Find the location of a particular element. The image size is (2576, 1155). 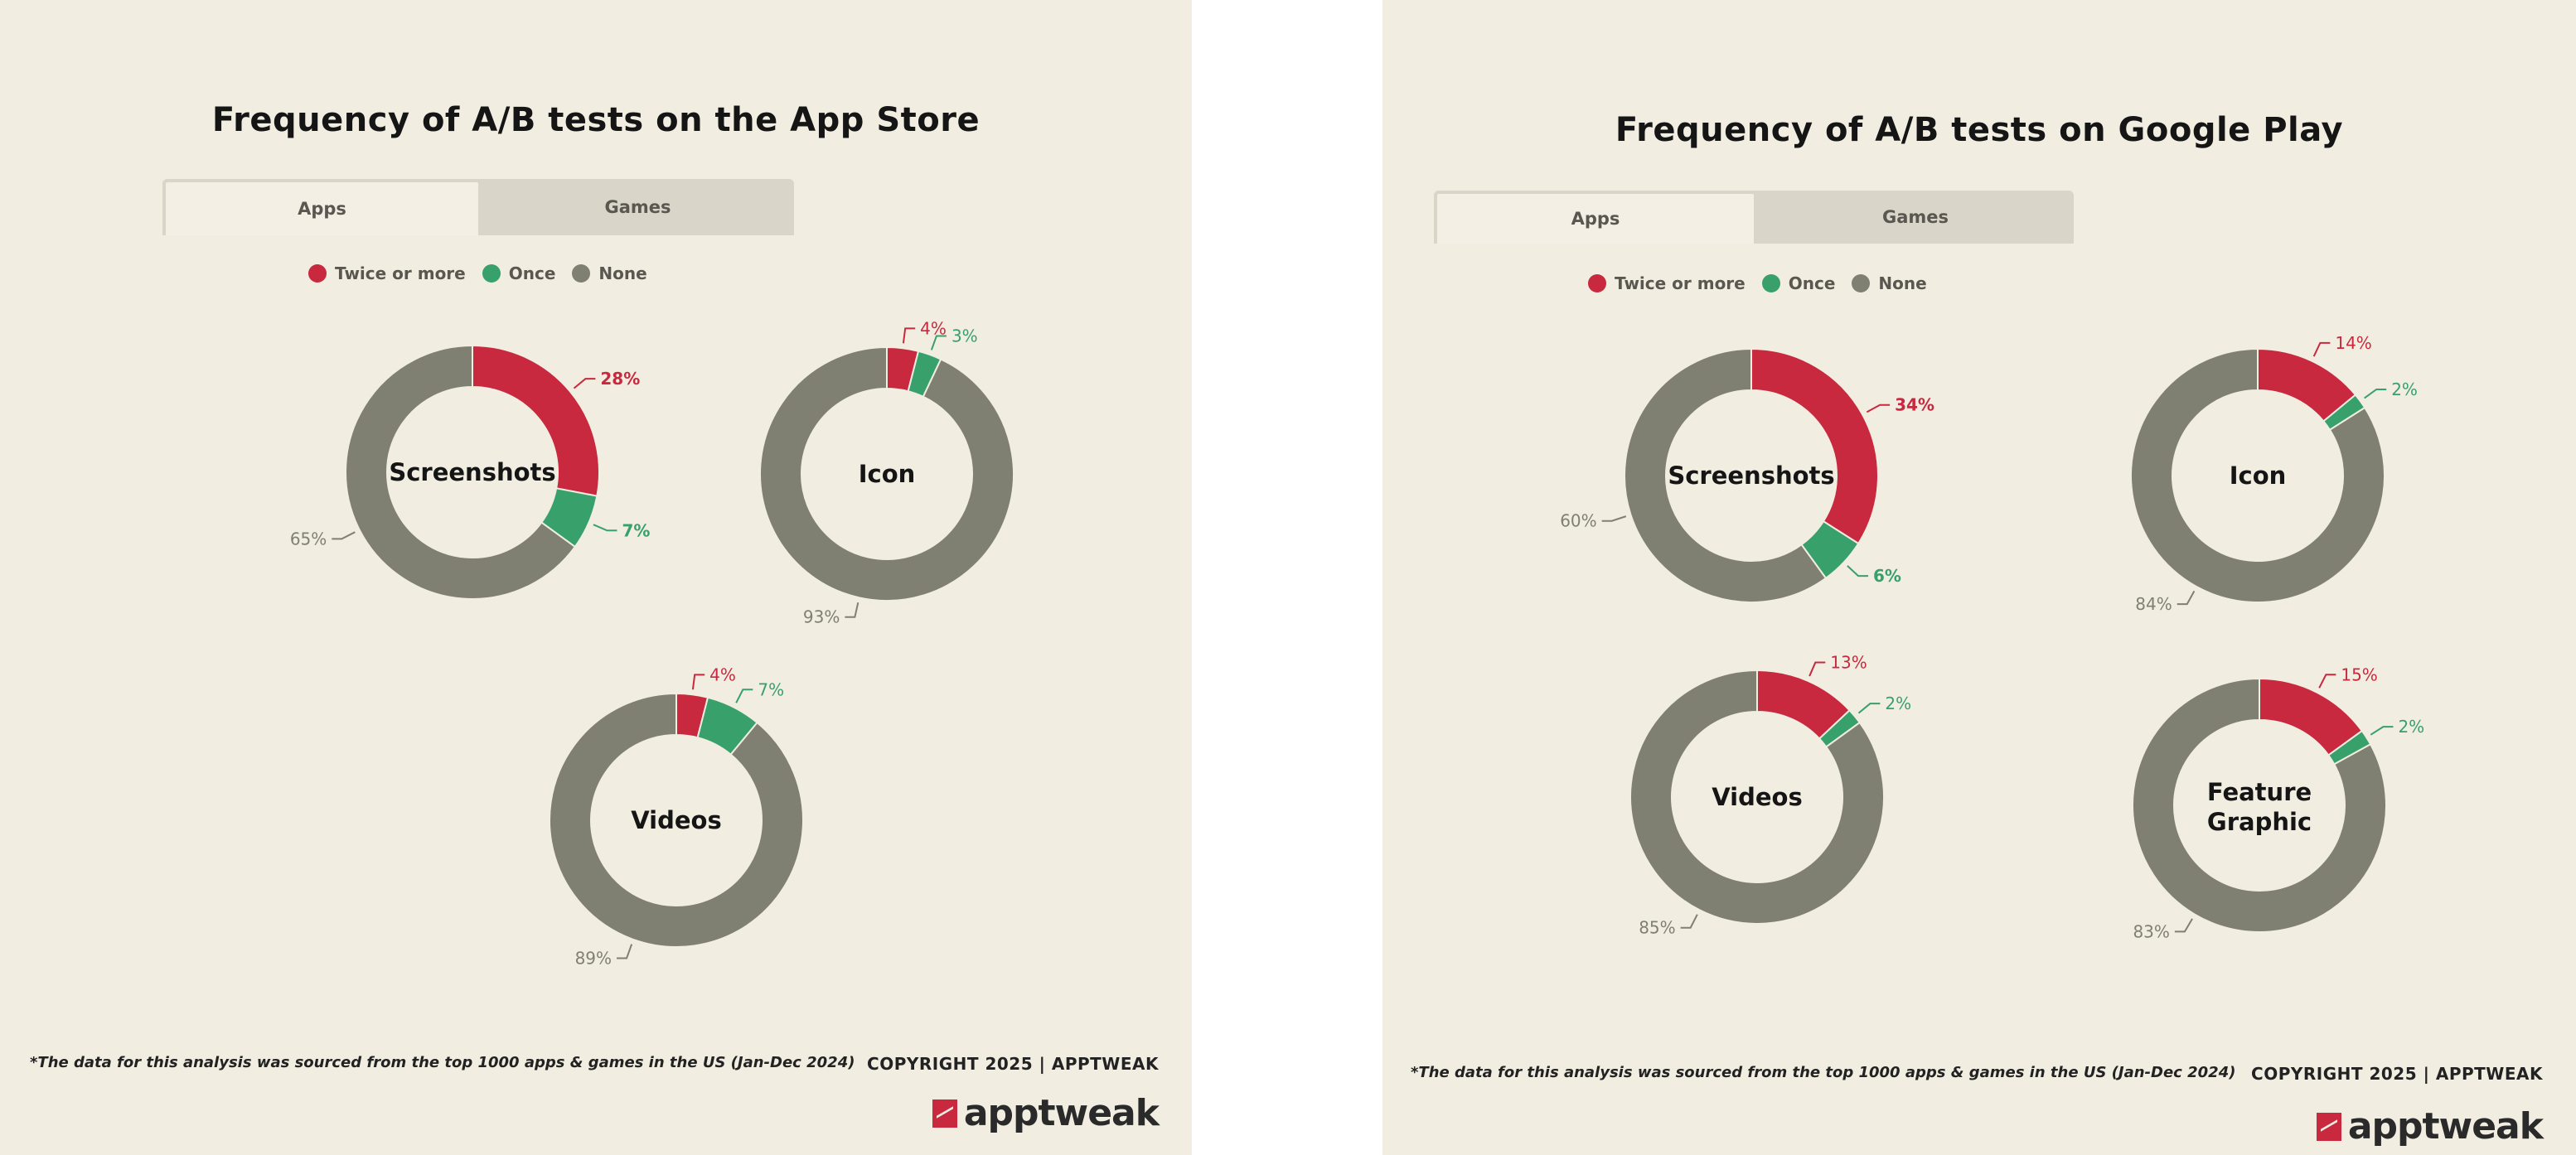

legend-item-twice: Twice or more is located at coordinates (387, 273).